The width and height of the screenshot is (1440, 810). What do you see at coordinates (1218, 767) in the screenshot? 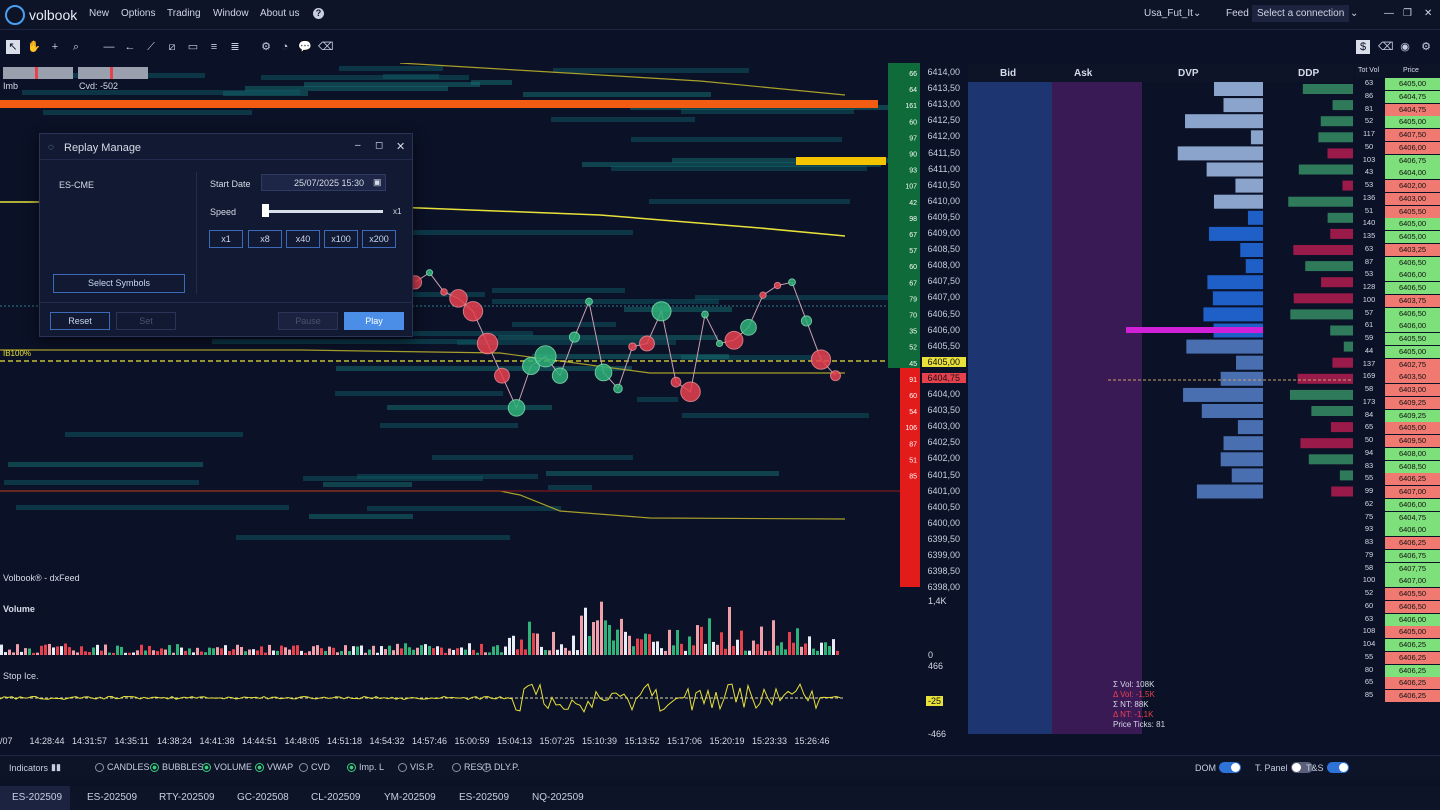
I see `dom-toggle: DOM` at bounding box center [1218, 767].